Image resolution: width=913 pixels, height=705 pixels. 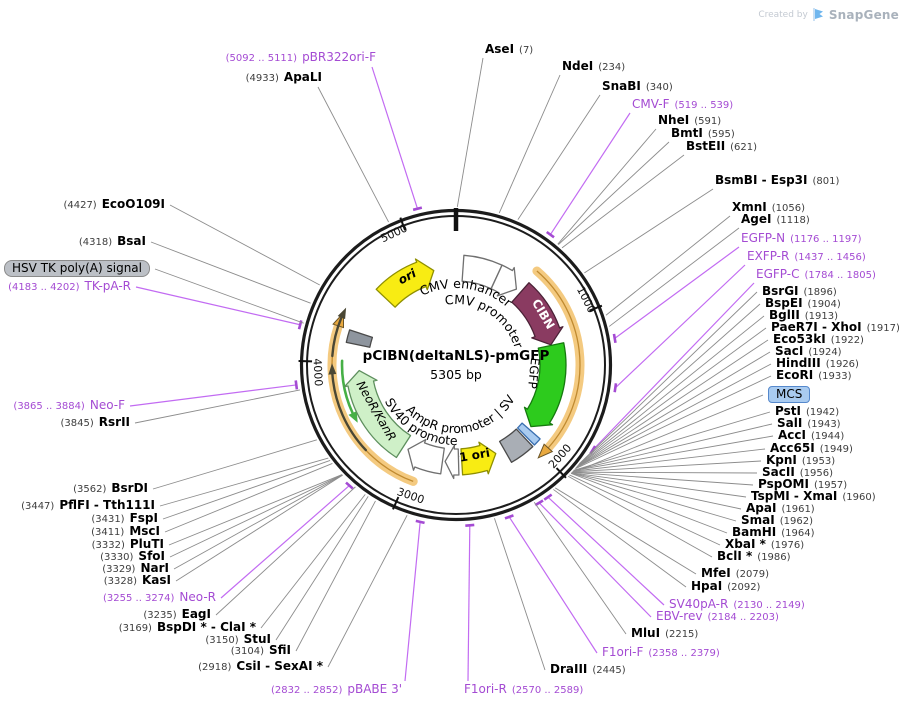 I want to click on primer-line-f1ori-f, so click(x=553, y=585).